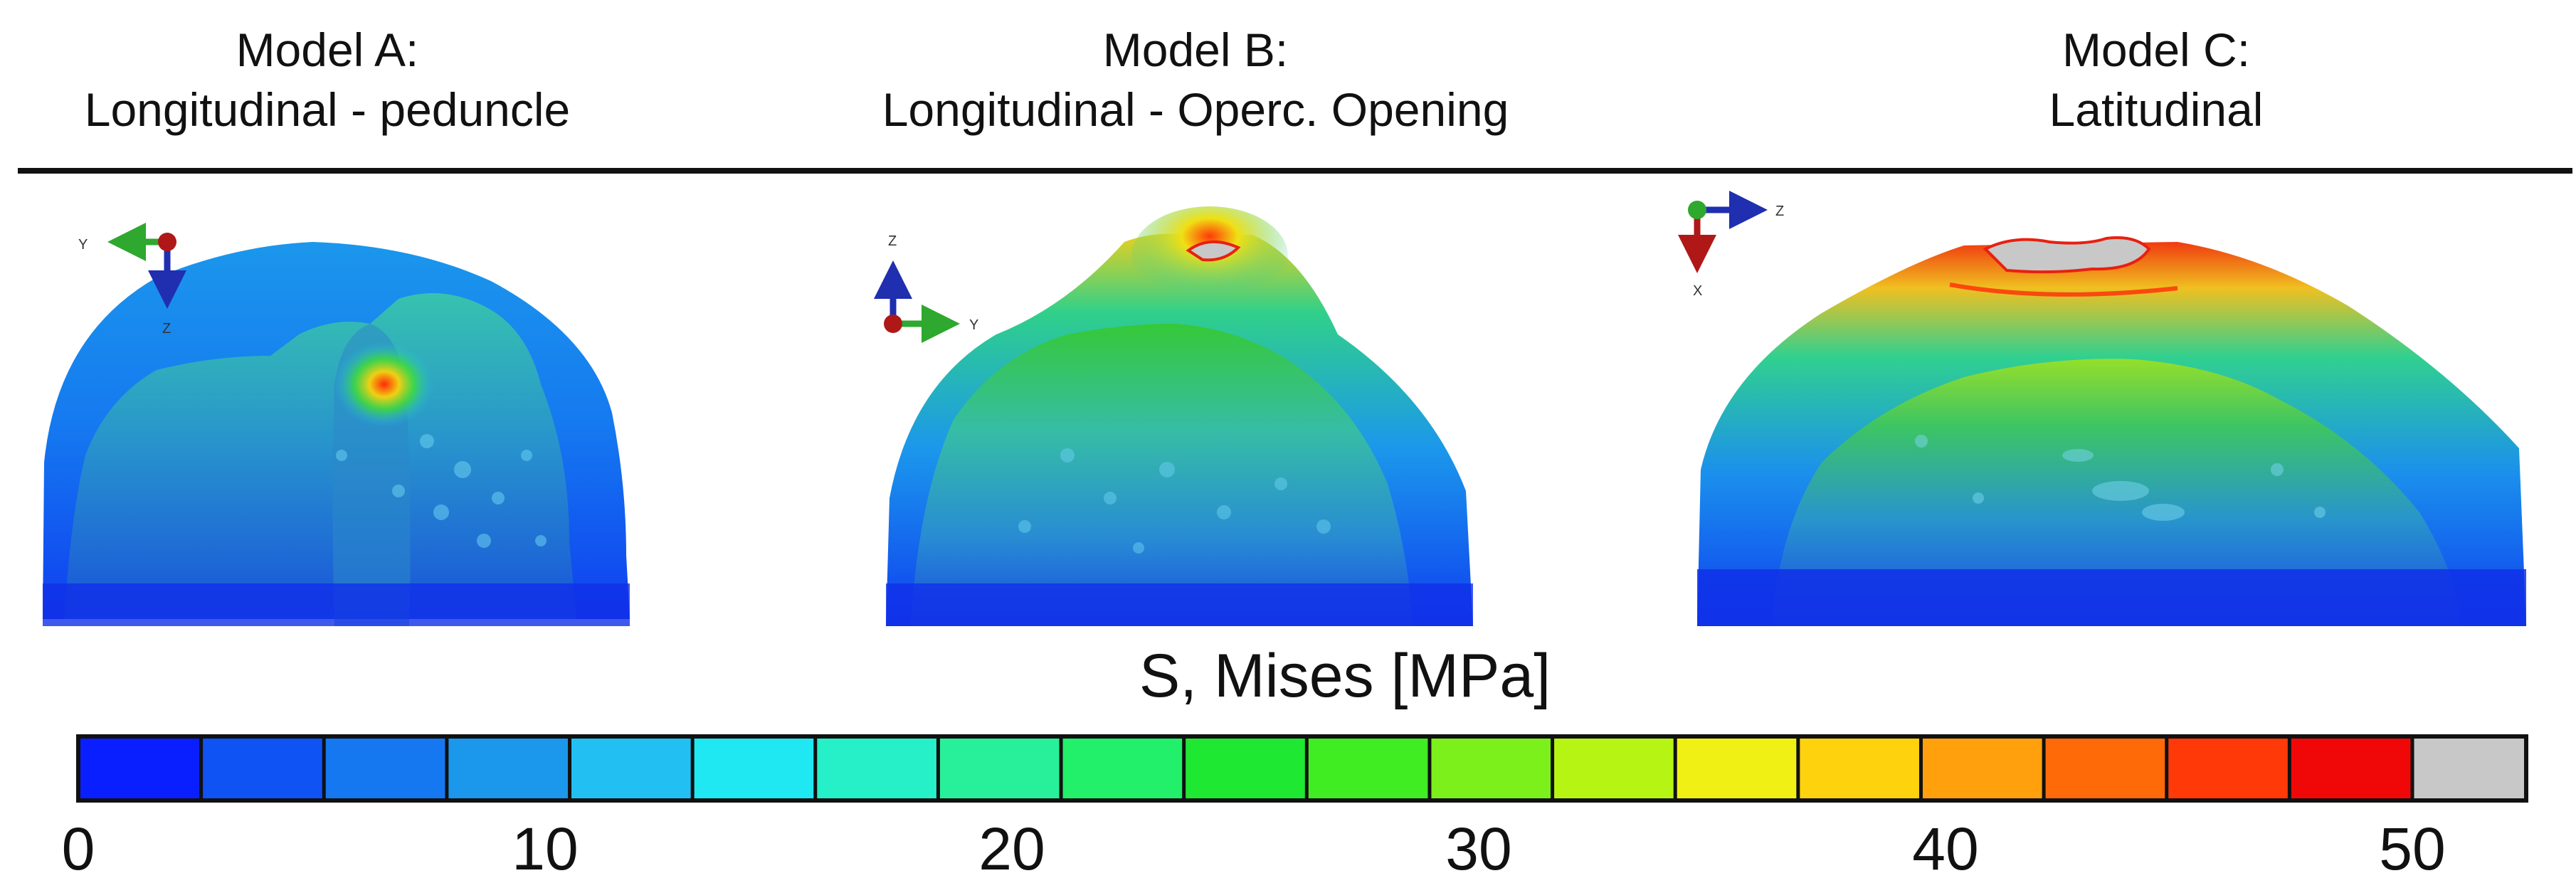 The width and height of the screenshot is (2576, 883). What do you see at coordinates (1345, 676) in the screenshot?
I see `colorbar-title: S, Mises [MPa]` at bounding box center [1345, 676].